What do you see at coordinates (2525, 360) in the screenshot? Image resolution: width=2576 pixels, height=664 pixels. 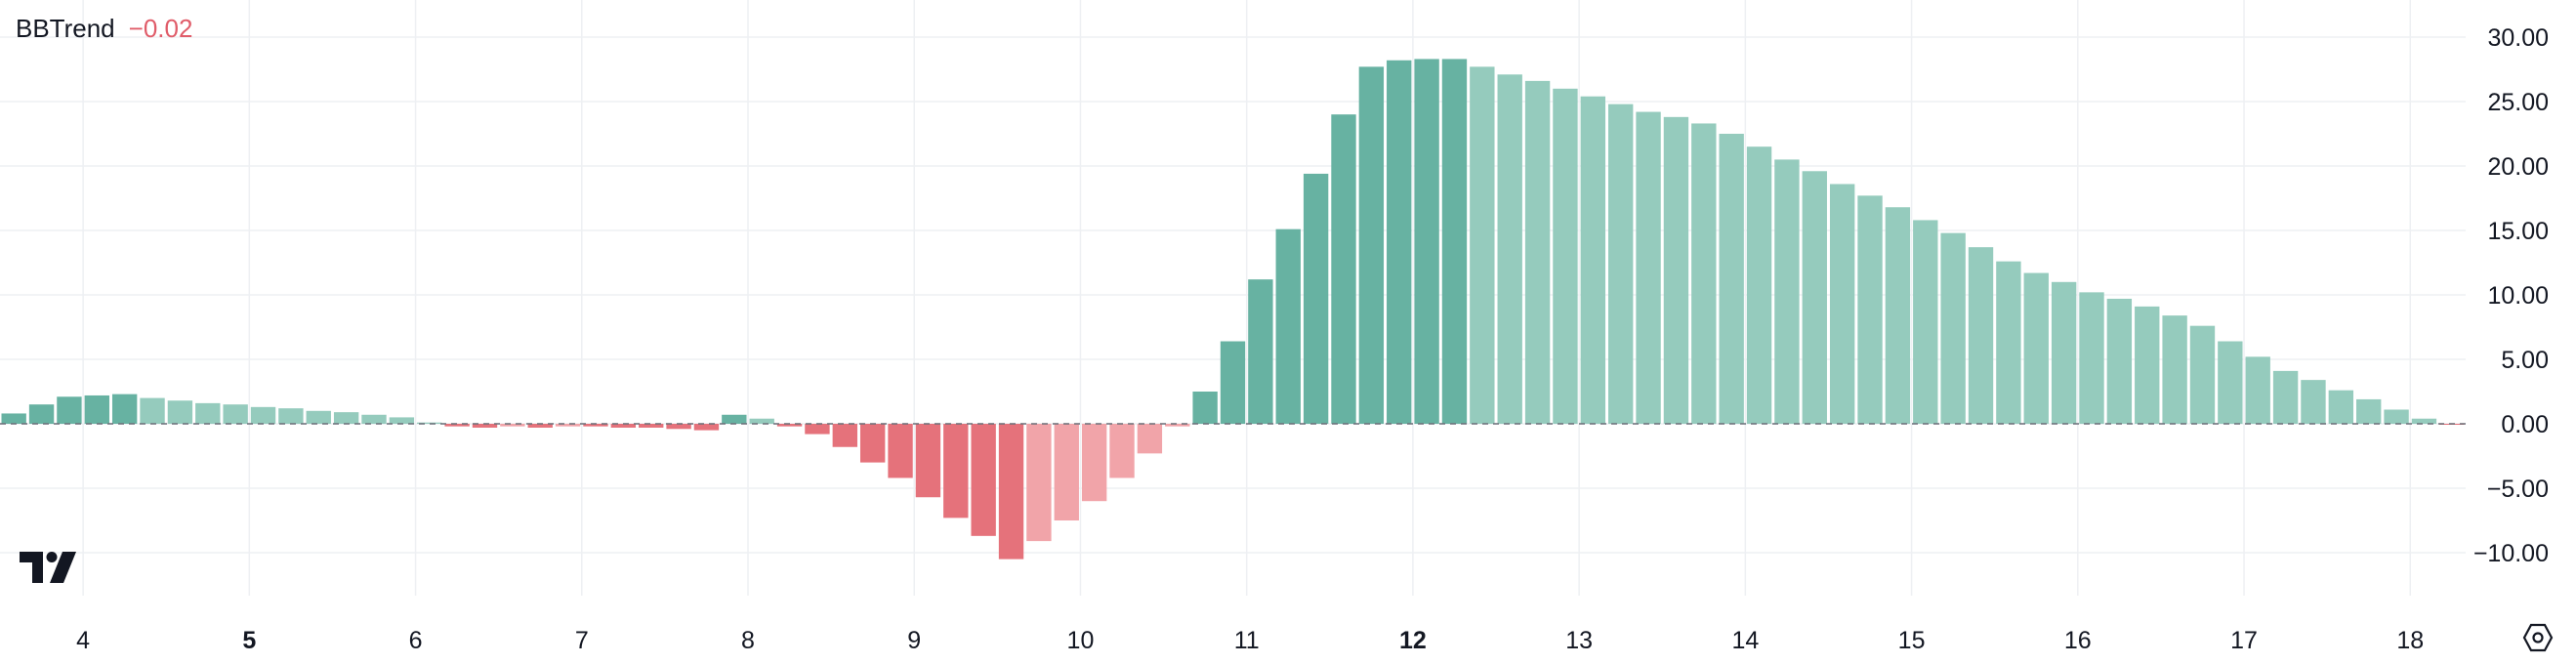 I see `y-tick-label: 5.00` at bounding box center [2525, 360].